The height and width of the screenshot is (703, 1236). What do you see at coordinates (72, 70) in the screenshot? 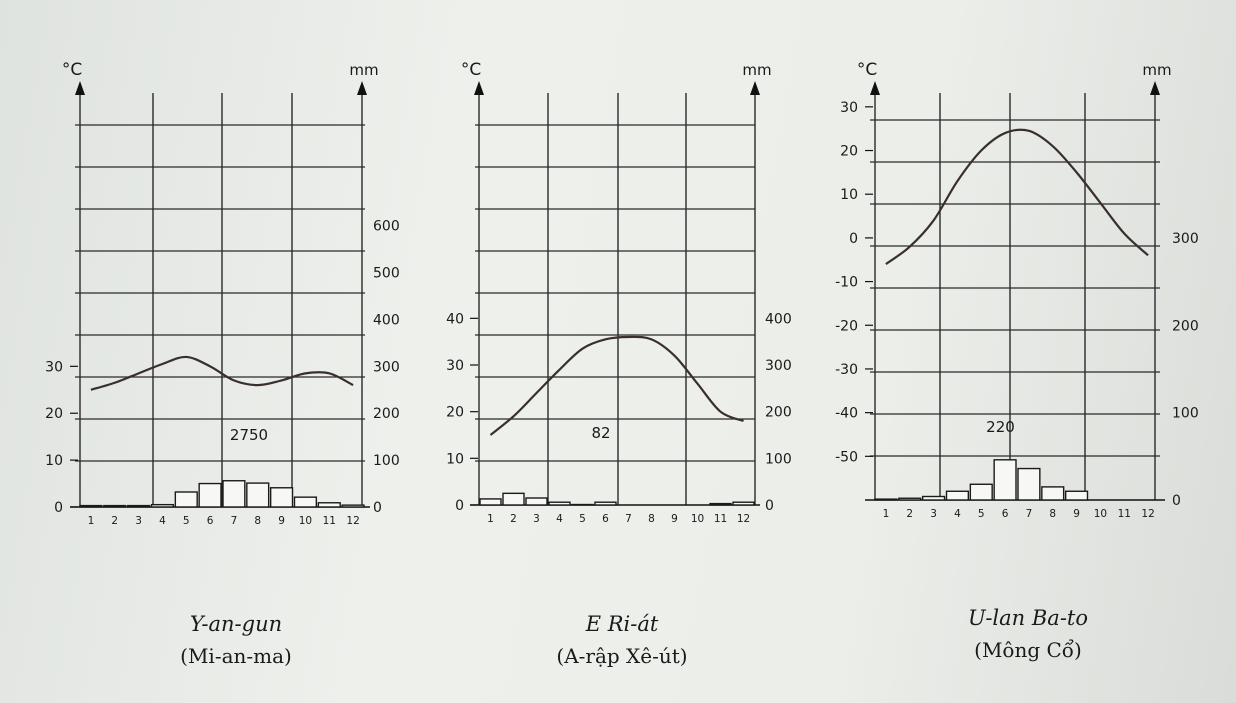
I see `left-unit-label: °C` at bounding box center [72, 70].